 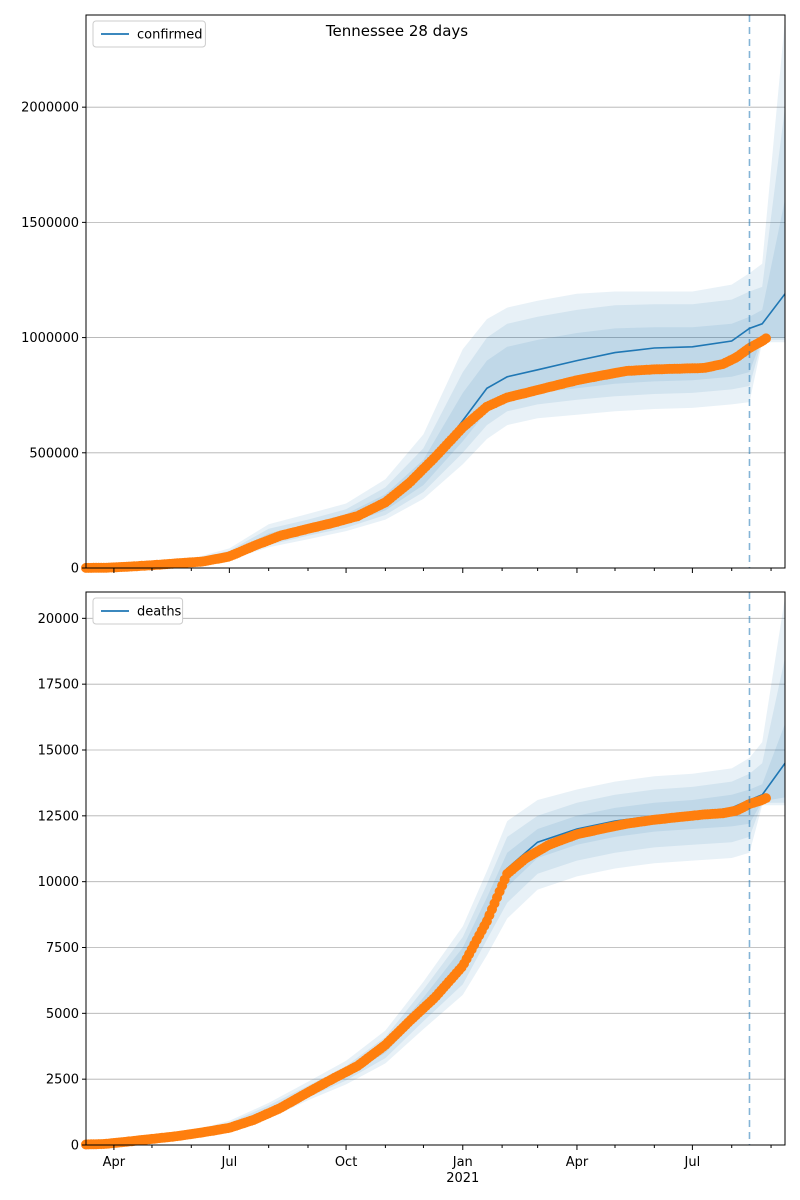 I want to click on confirmed-y-ticks: 0 500000 1000000 1500000 2000000, so click(x=53, y=339).